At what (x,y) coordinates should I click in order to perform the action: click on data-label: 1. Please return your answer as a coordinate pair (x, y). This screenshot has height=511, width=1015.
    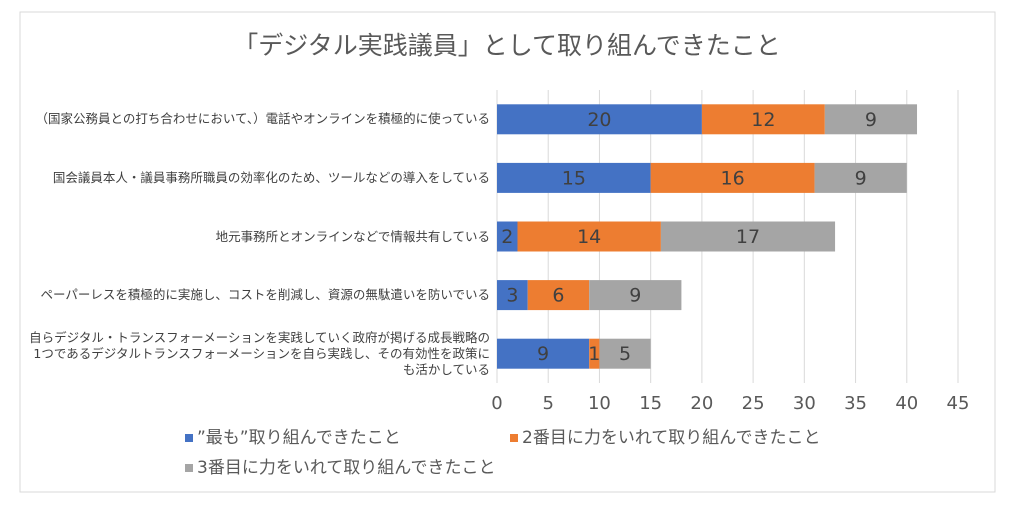
    Looking at the image, I should click on (594, 354).